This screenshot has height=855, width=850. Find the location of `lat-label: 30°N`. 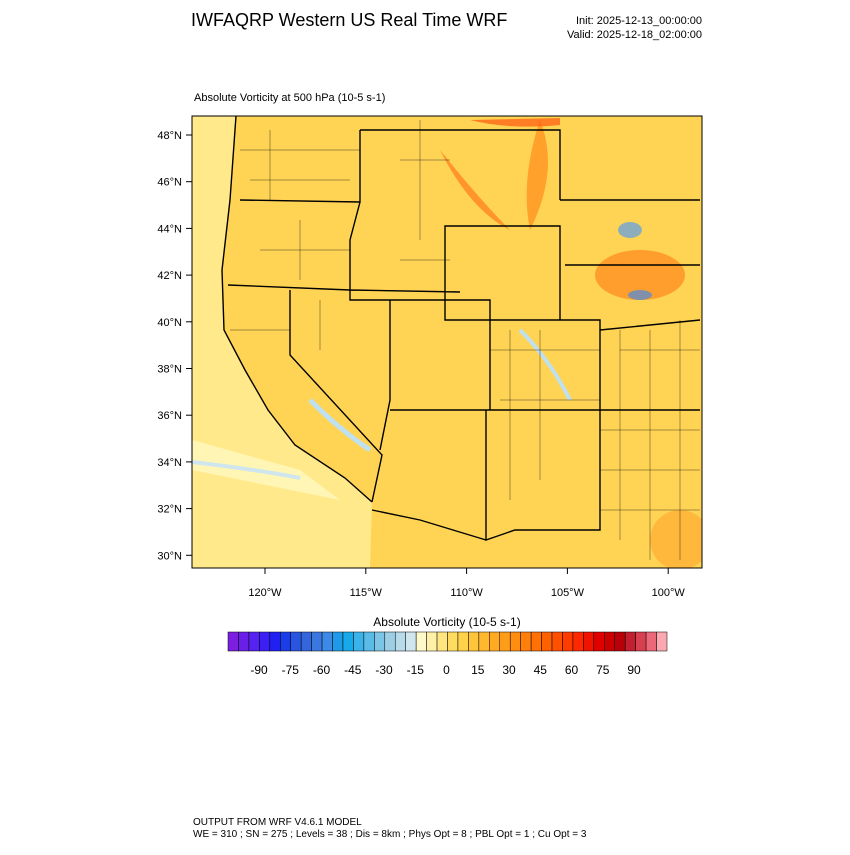

lat-label: 30°N is located at coordinates (169, 556).